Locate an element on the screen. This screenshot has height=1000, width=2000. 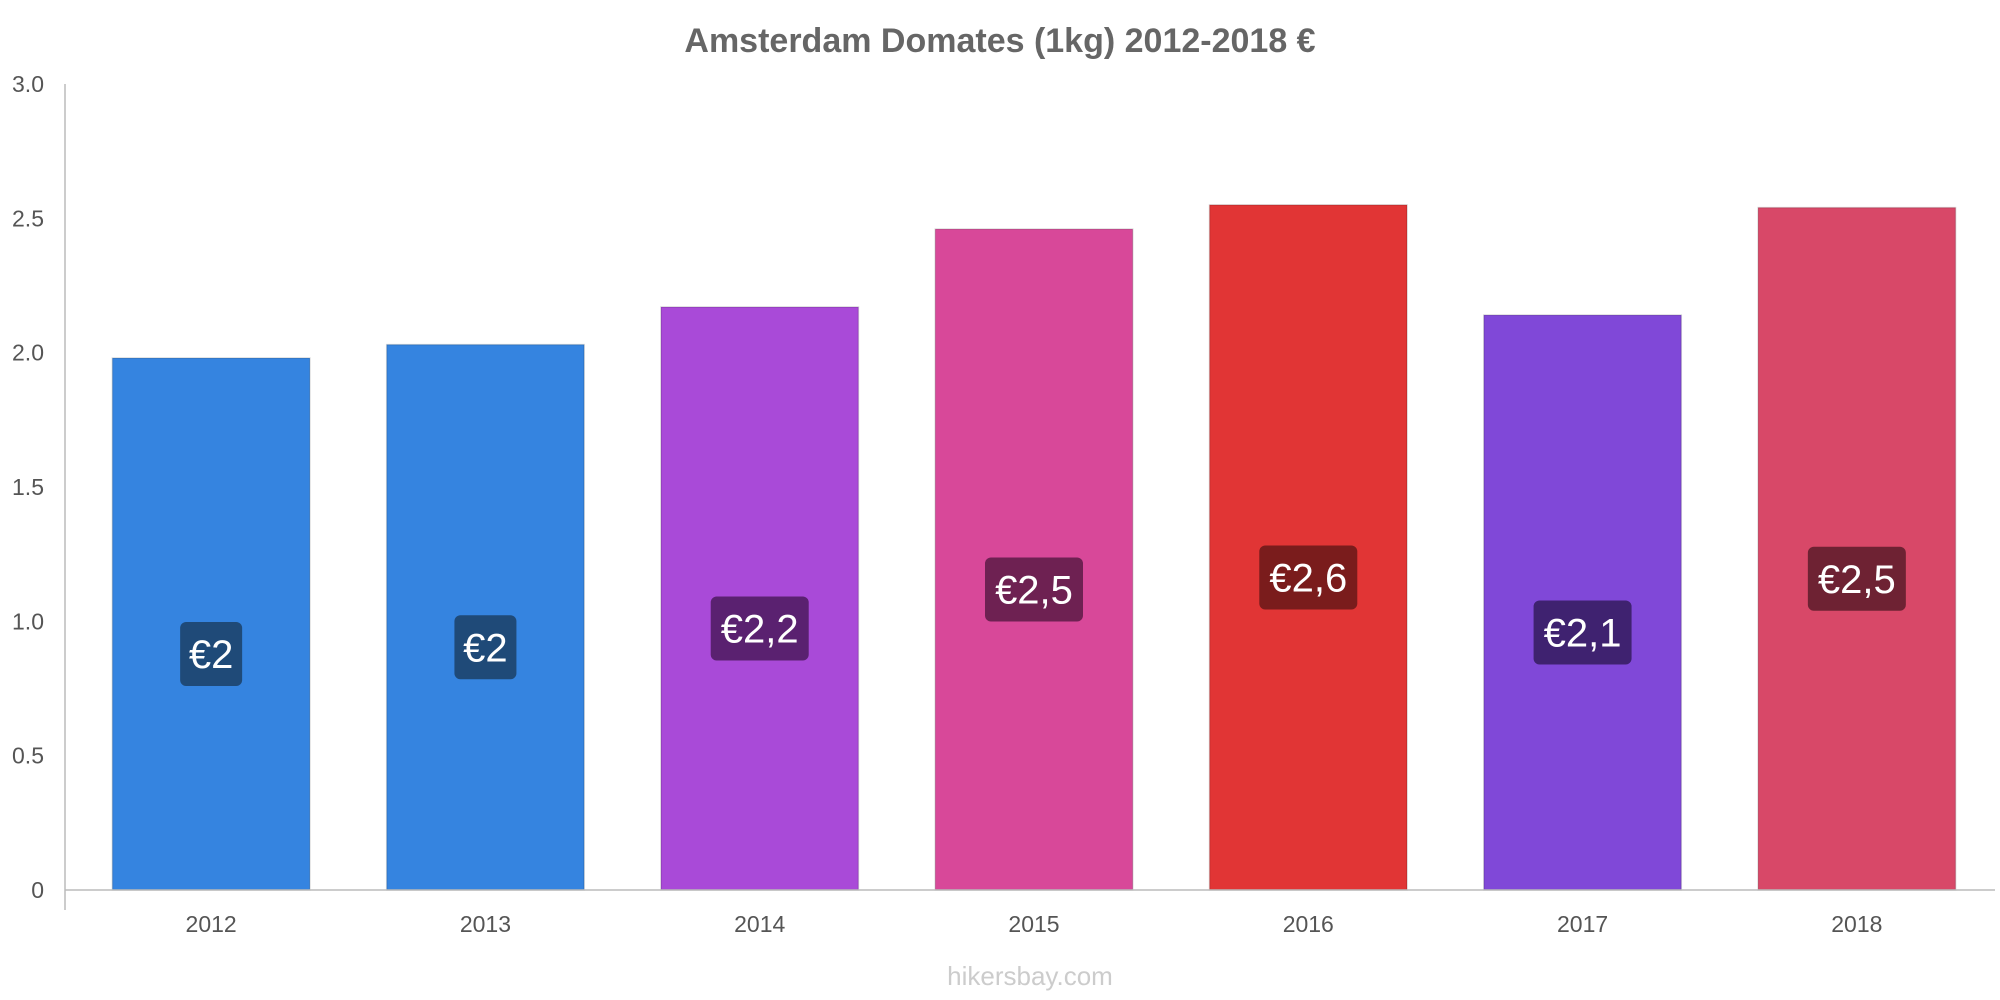
y-tick-label: 1.0 is located at coordinates (28, 621).